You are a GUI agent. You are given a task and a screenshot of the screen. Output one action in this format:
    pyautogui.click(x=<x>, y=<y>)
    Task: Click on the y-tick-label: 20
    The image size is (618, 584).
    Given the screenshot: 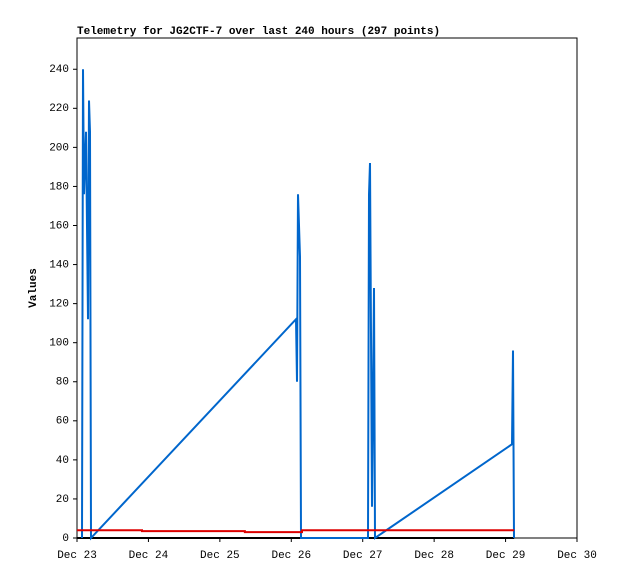 What is the action you would take?
    pyautogui.click(x=62, y=500)
    